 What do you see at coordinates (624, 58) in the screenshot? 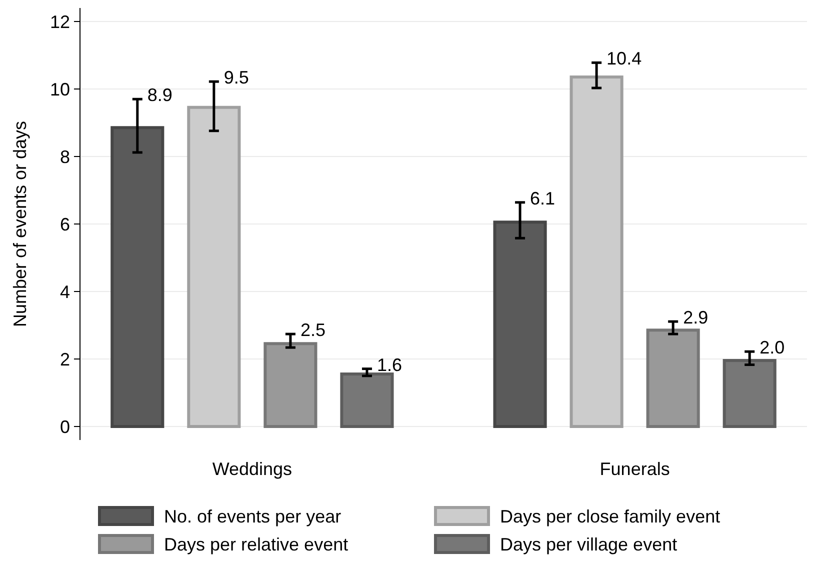
I see `data-label: 10.4` at bounding box center [624, 58].